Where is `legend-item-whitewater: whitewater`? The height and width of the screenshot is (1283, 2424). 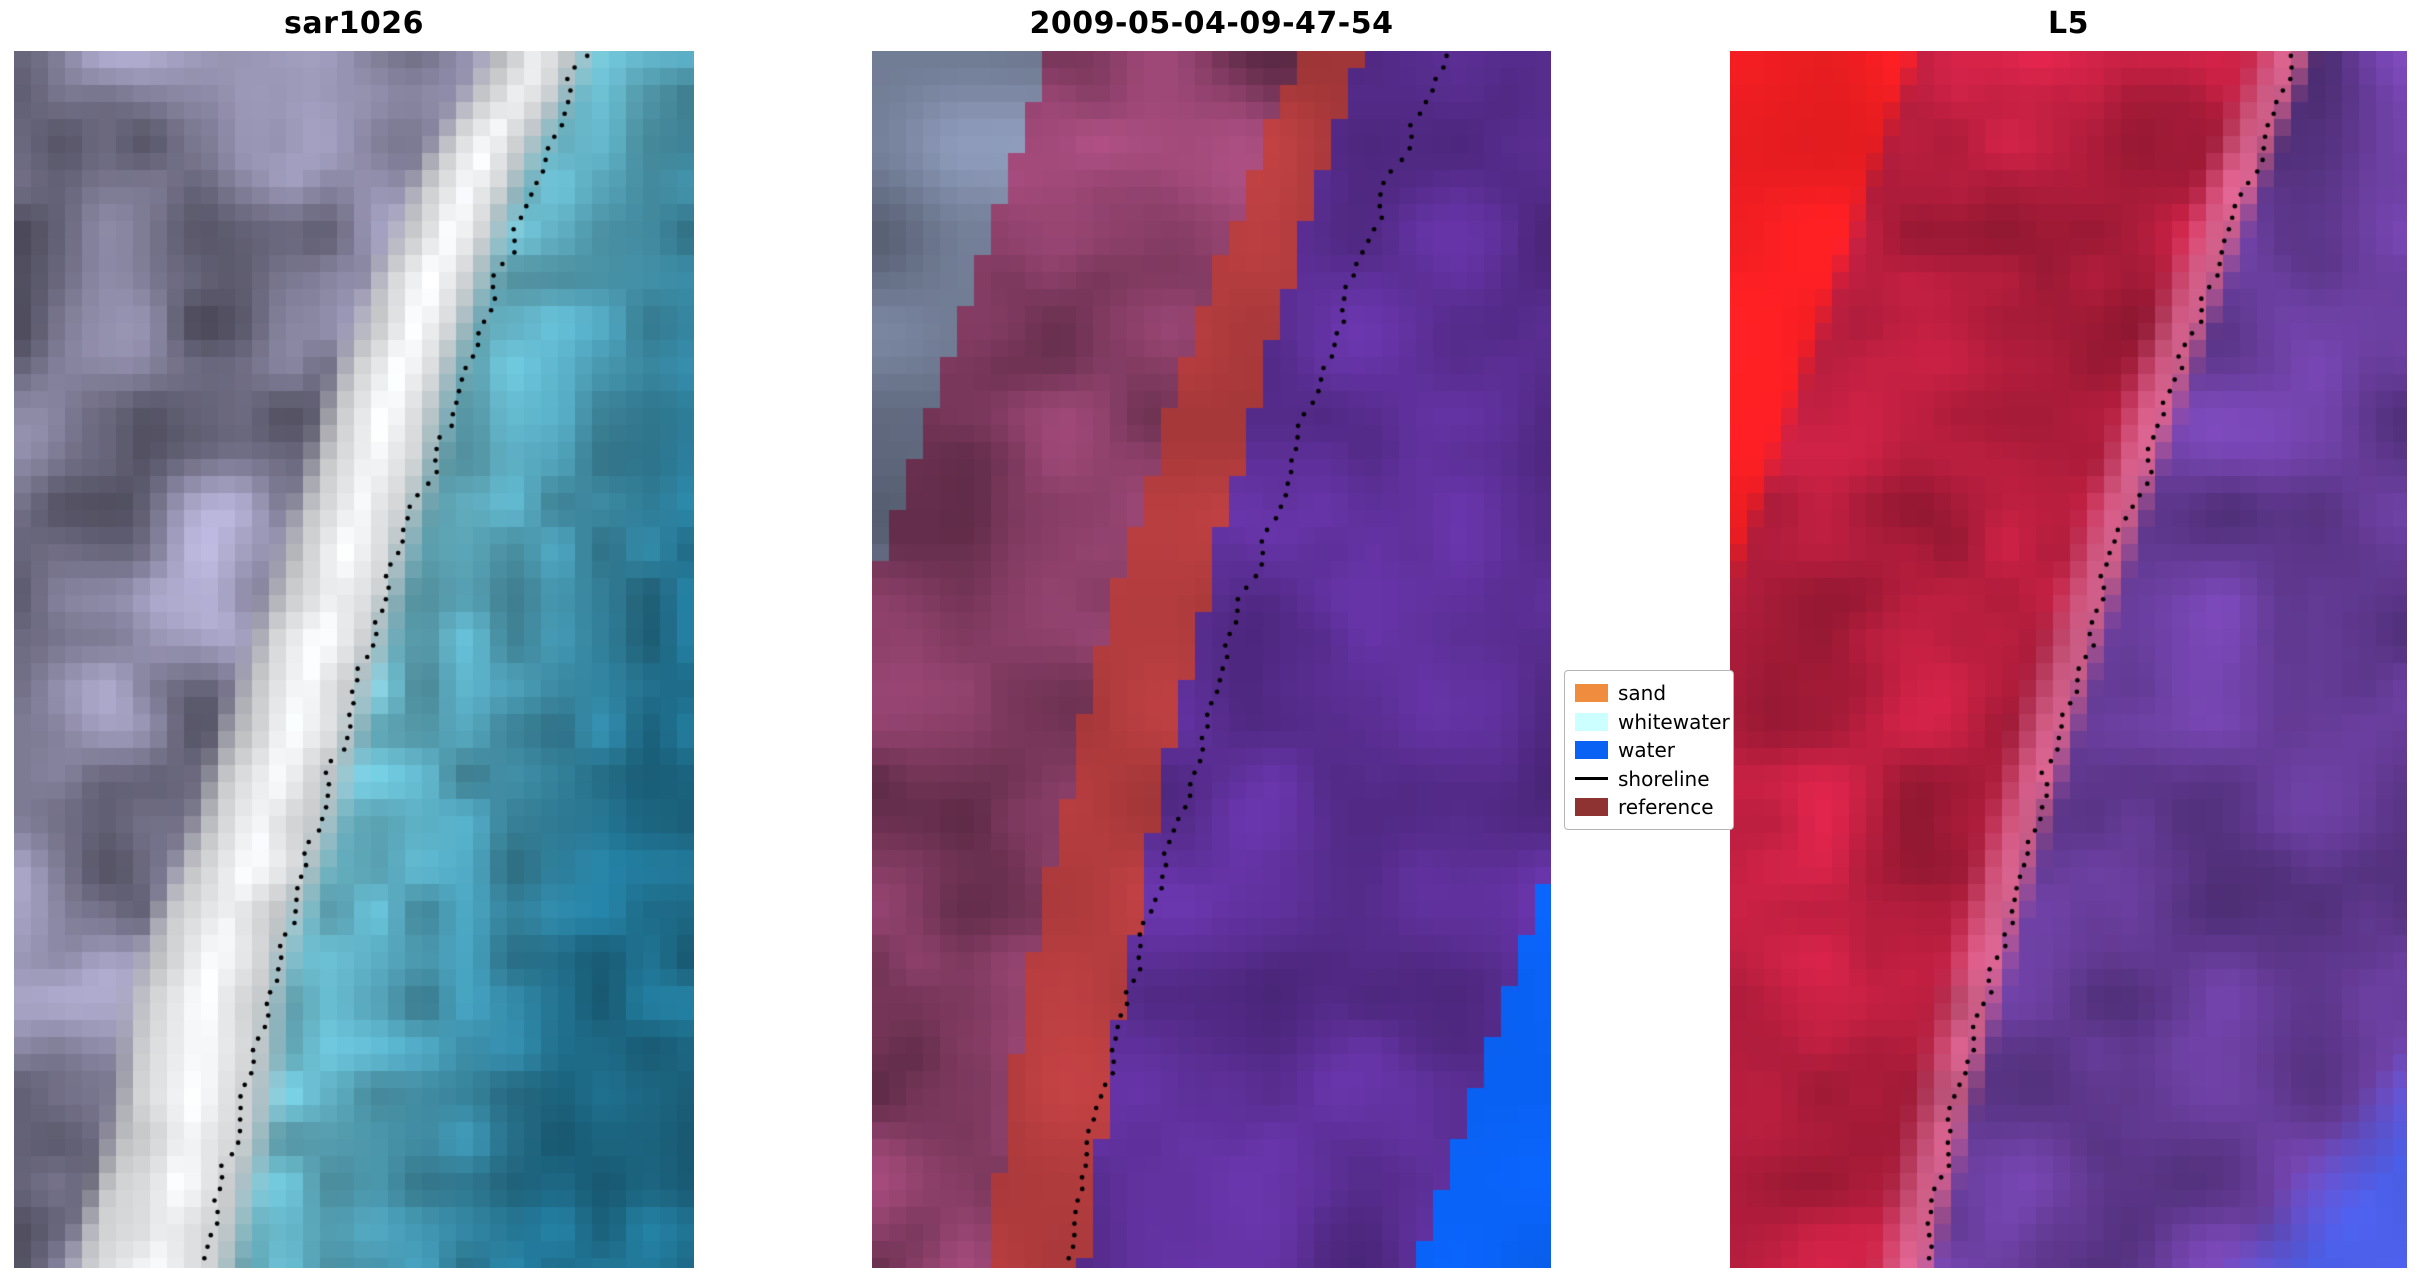 legend-item-whitewater: whitewater is located at coordinates (1654, 722).